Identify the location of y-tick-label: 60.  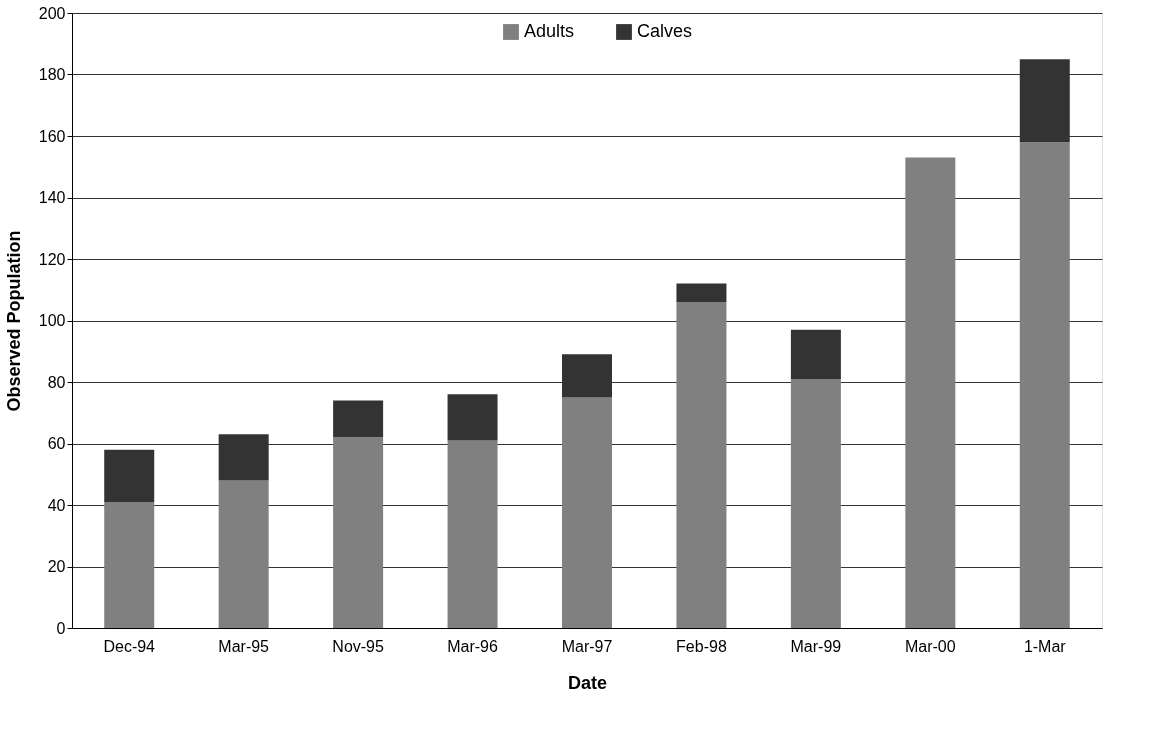
(56, 443).